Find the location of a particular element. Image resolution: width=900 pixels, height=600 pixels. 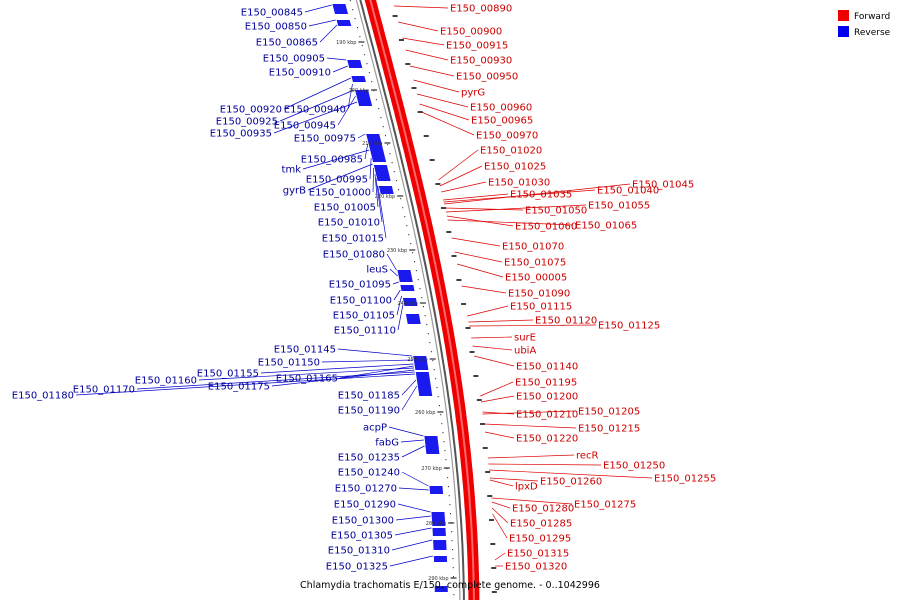

forward-gene-label: E150_01025 is located at coordinates (515, 167).